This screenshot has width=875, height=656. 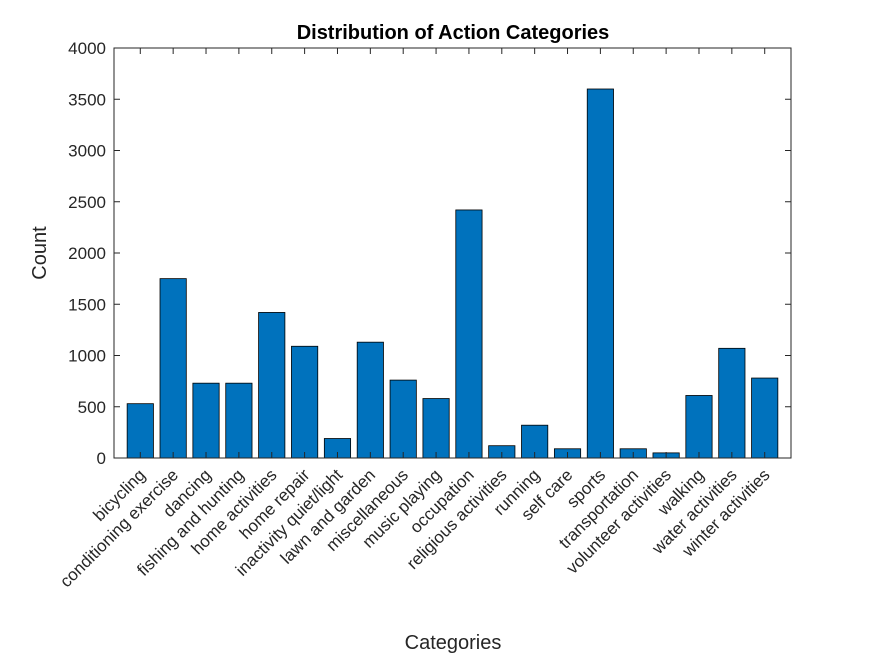 What do you see at coordinates (87, 151) in the screenshot?
I see `y-tick-label: 3000` at bounding box center [87, 151].